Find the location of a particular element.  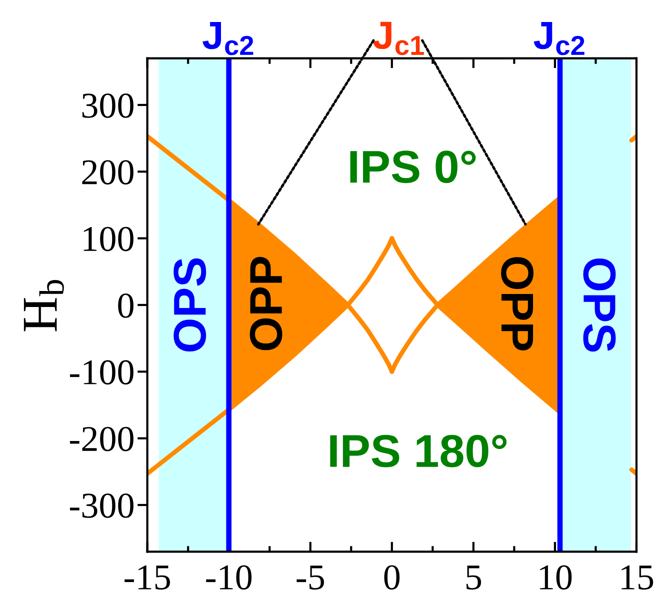

y-tick-label: -200 is located at coordinates (102, 439).